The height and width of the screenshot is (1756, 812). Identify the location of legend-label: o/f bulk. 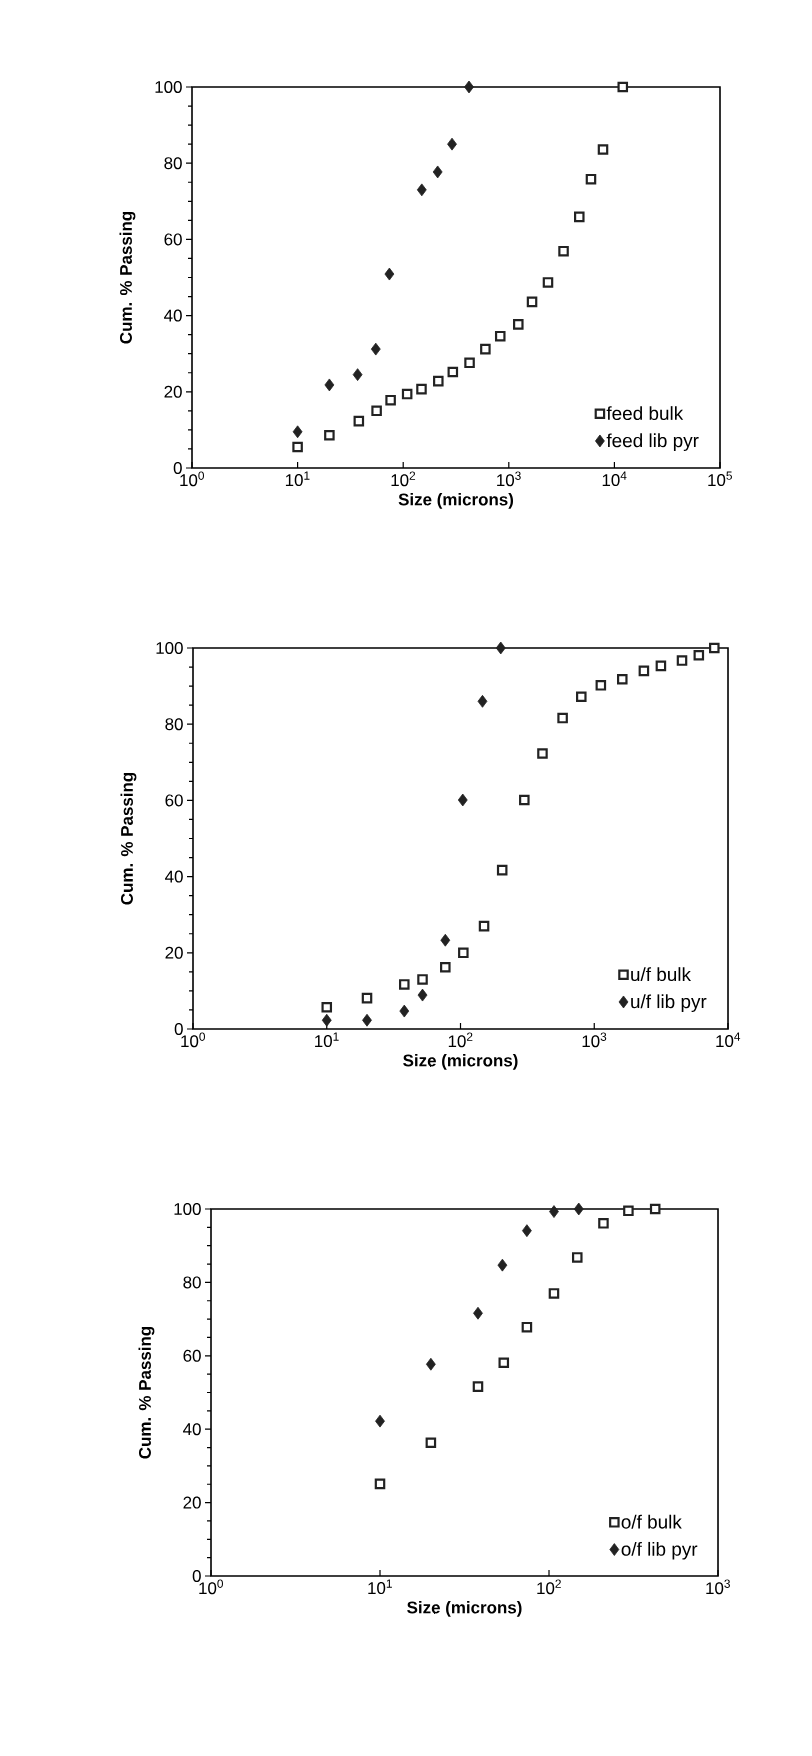
(651, 1521).